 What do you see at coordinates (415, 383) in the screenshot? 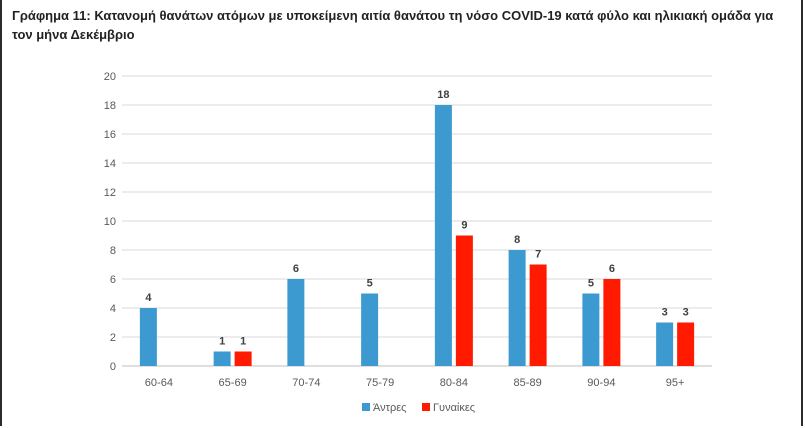
I see `x-axis: 60-64 65-69 70-74 75-79 80-84 85-89 90-94 95+` at bounding box center [415, 383].